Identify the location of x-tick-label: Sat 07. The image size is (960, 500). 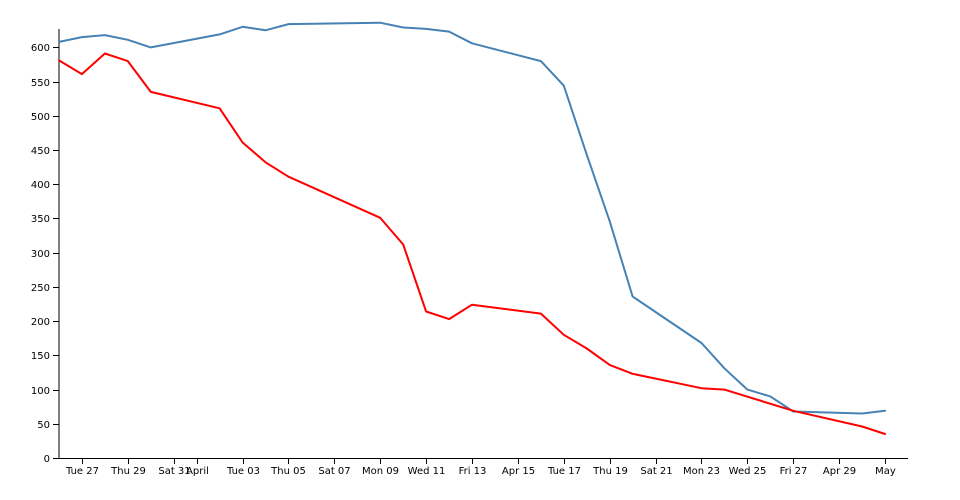
(334, 471).